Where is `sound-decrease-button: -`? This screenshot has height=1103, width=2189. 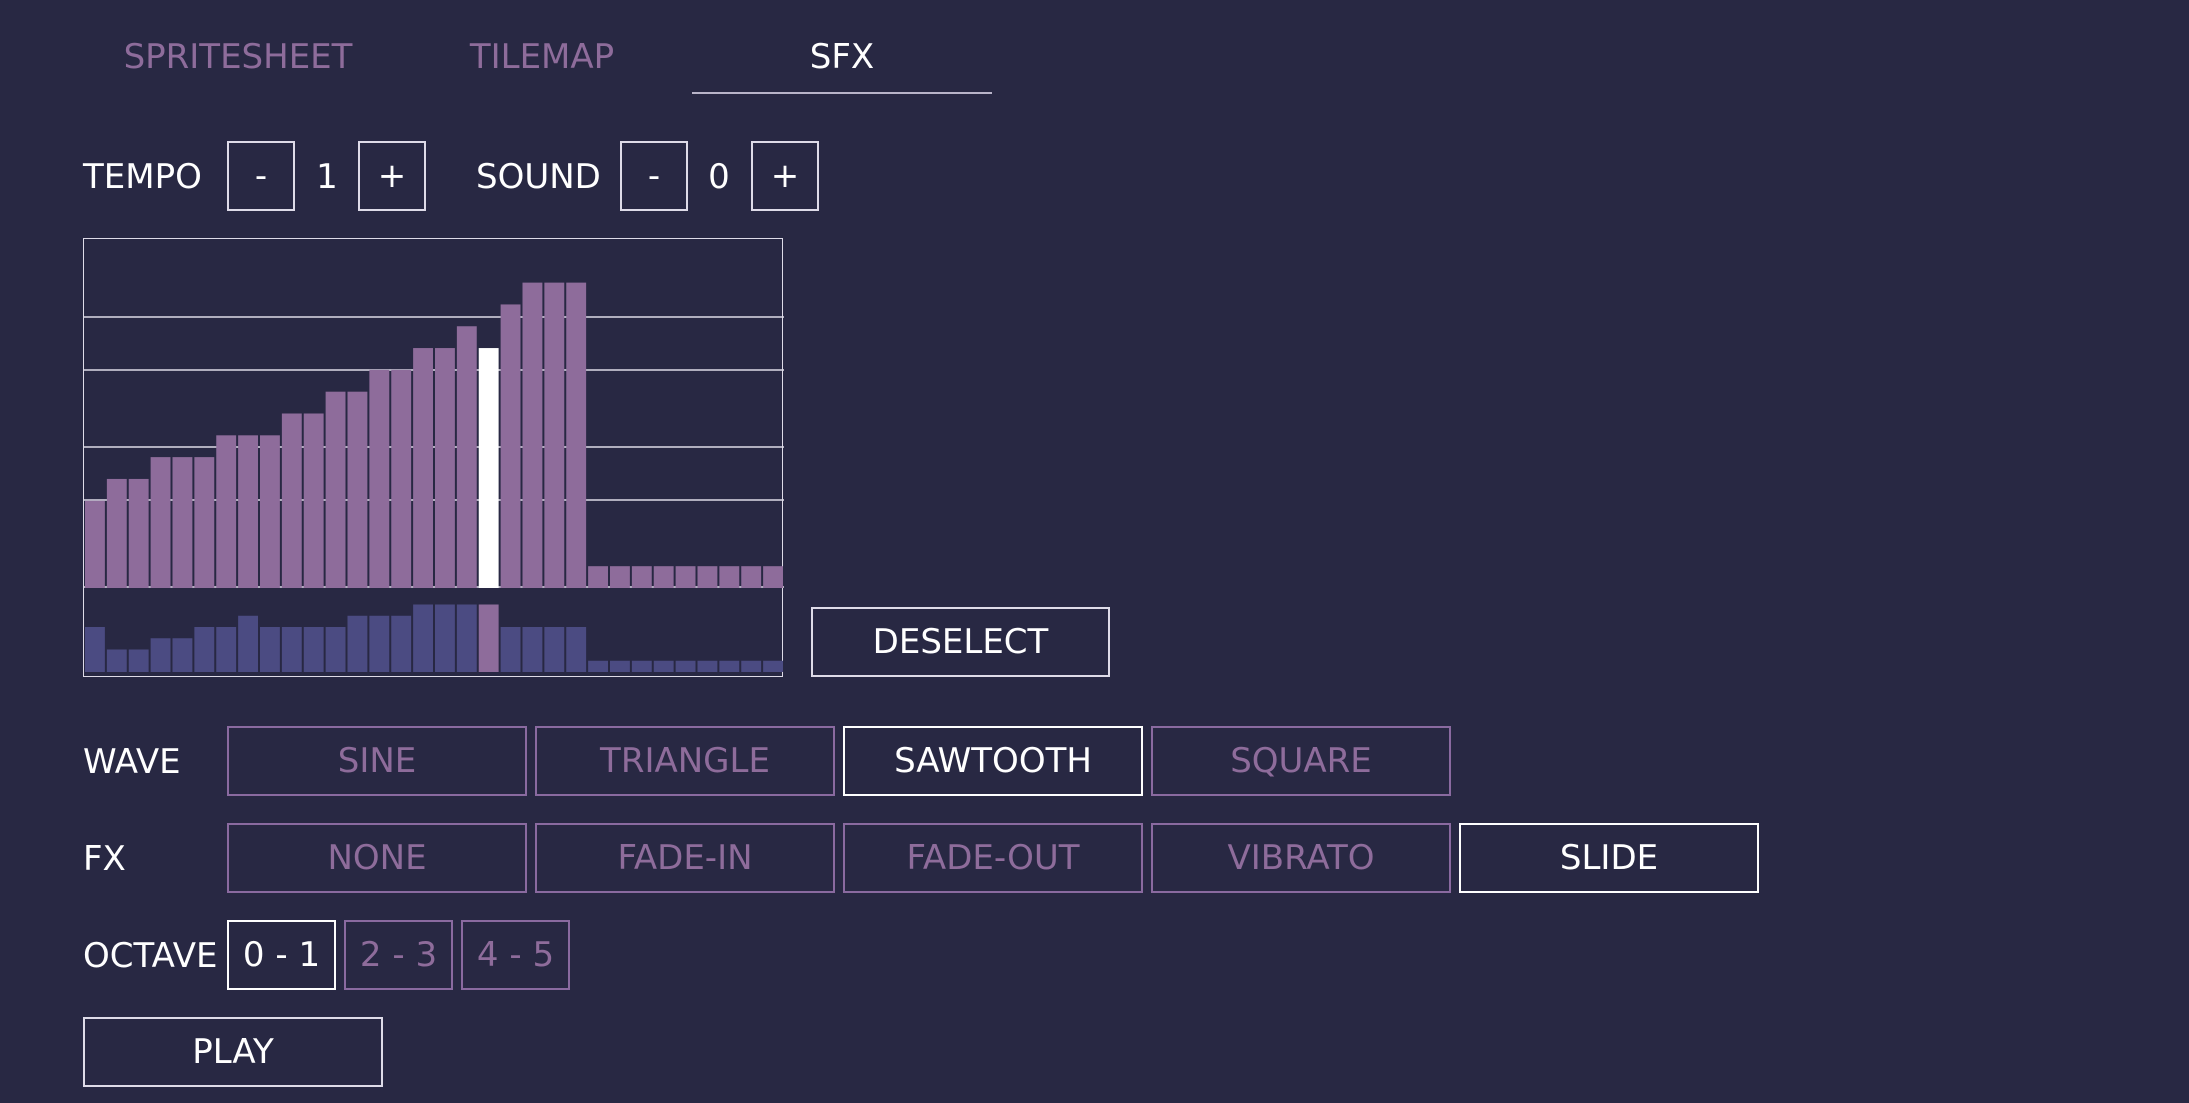
sound-decrease-button: - is located at coordinates (654, 176).